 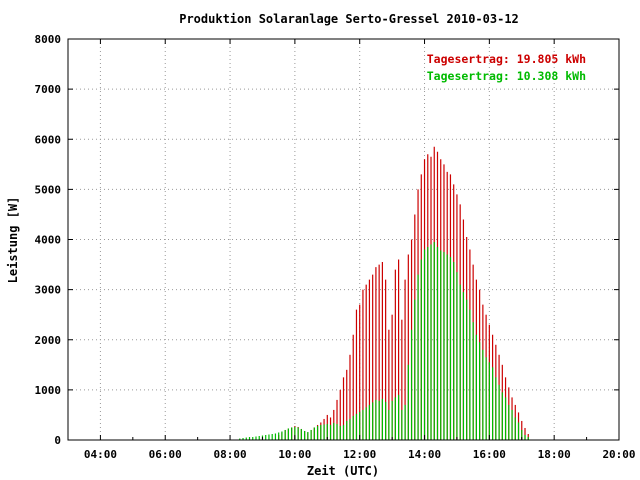 What do you see at coordinates (48, 89) in the screenshot?
I see `y-tick-label: 7000` at bounding box center [48, 89].